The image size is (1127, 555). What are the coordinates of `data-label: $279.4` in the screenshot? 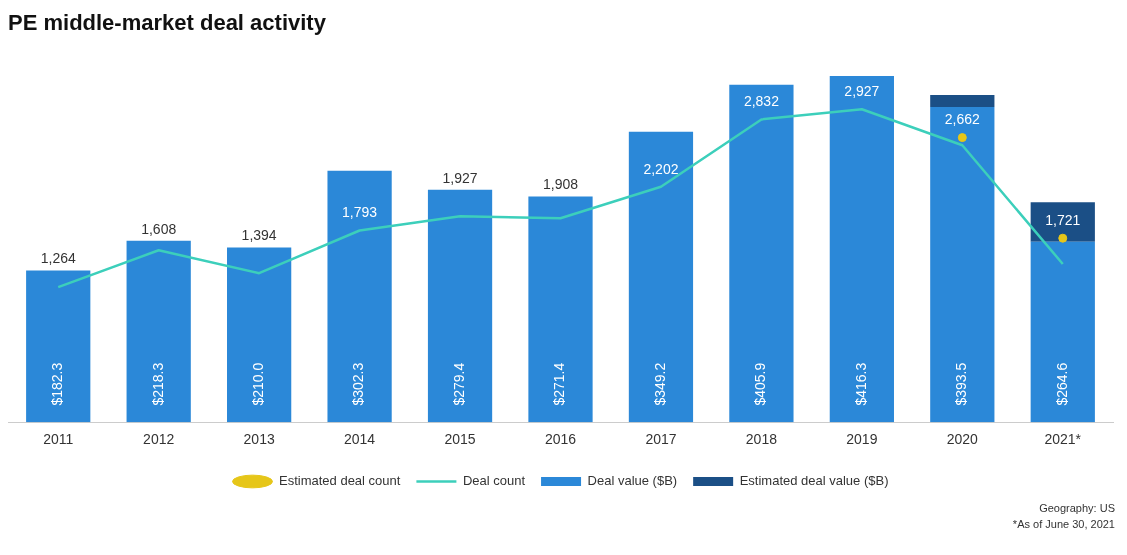 It's located at (458, 384).